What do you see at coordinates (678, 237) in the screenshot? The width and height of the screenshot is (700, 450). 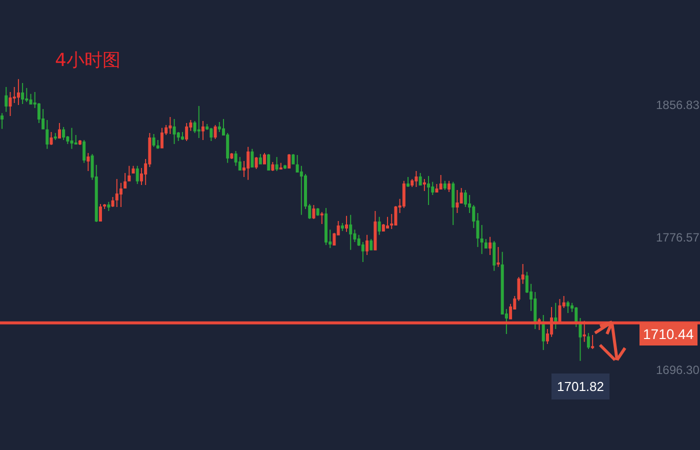 I see `y-tick-label: 1776.57` at bounding box center [678, 237].